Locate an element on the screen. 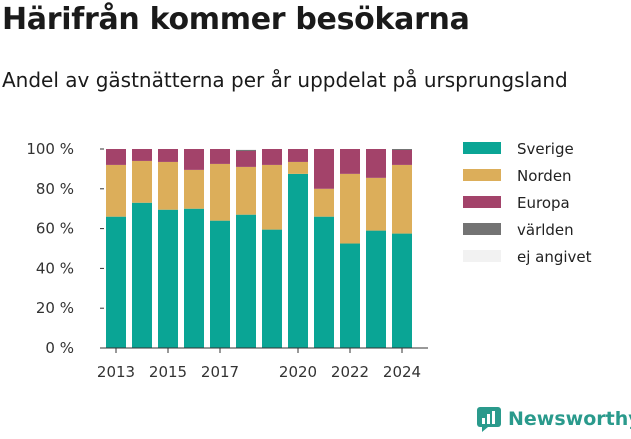  bar-segment-2024-världen is located at coordinates (402, 149).